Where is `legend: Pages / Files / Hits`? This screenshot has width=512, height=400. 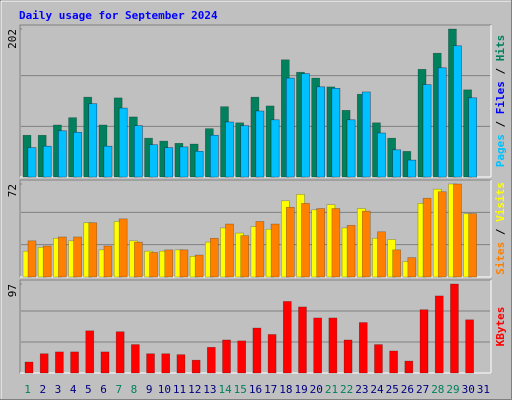 legend: Pages / Files / Hits is located at coordinates (500, 101).